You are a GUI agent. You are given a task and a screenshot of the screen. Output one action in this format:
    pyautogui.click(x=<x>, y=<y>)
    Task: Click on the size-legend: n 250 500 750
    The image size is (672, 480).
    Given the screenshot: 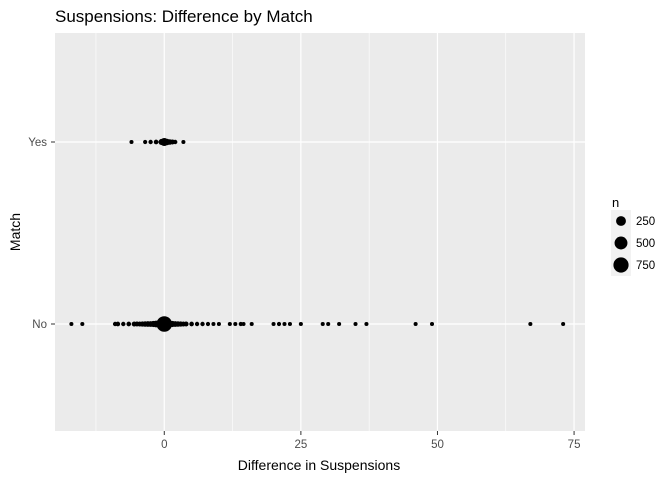 What is the action you would take?
    pyautogui.click(x=633, y=235)
    